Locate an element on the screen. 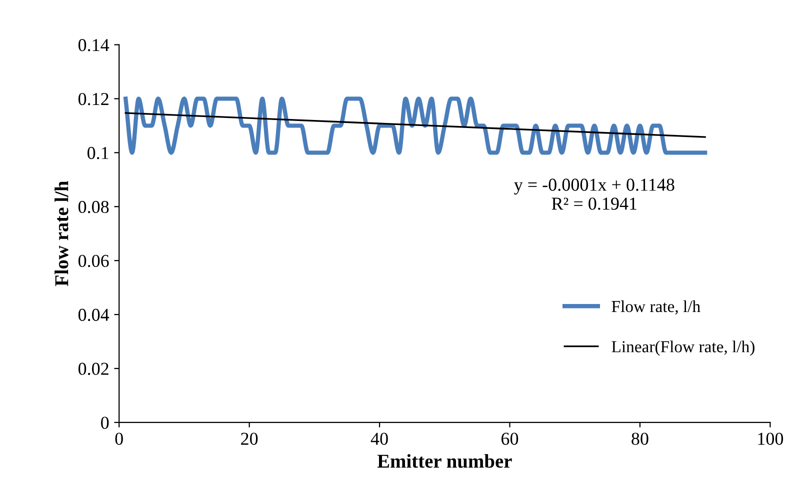  x-tick-label: 20 is located at coordinates (249, 438).